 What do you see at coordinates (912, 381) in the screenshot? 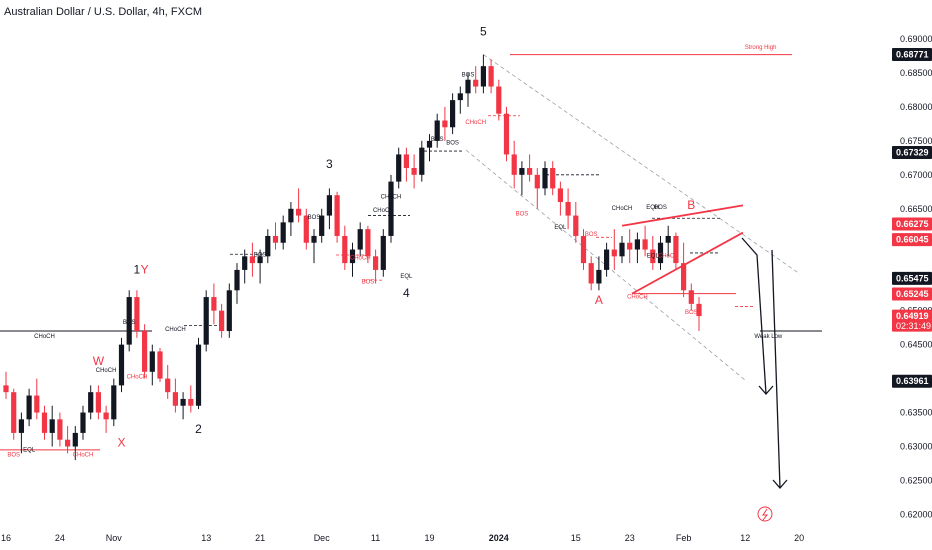
I see `price-label: 0.63961` at bounding box center [912, 381].